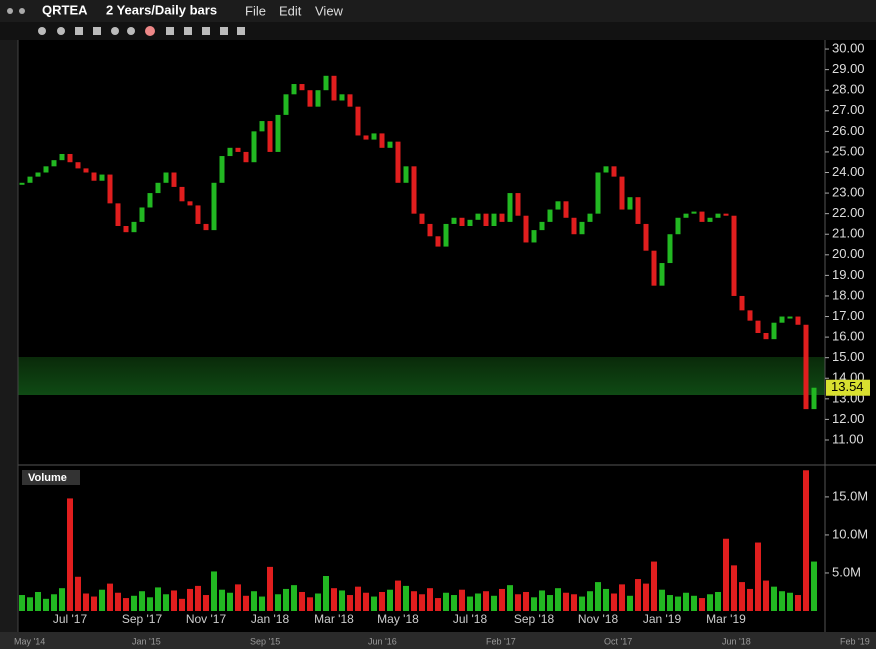 This screenshot has height=649, width=876. What do you see at coordinates (290, 10) in the screenshot?
I see `menu-item: Edit` at bounding box center [290, 10].